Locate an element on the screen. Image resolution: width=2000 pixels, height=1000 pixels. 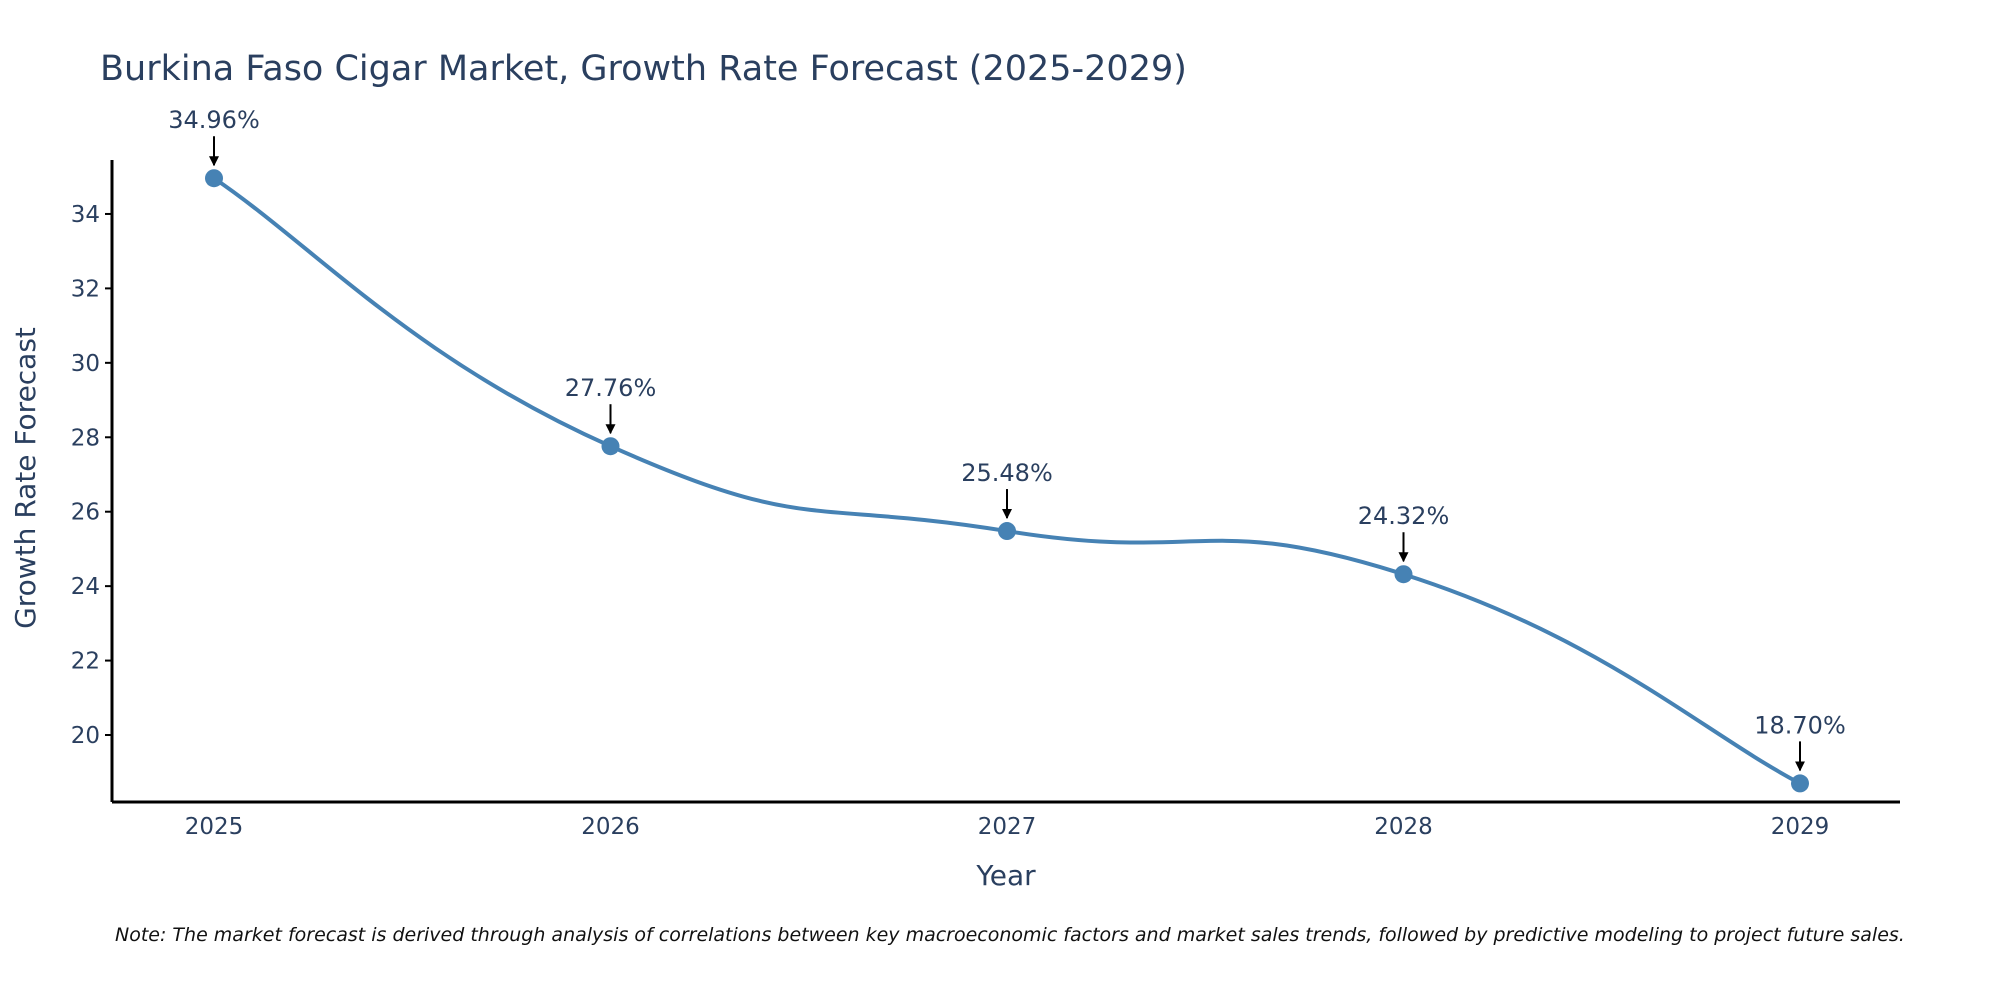
x-tick-label: 2026 is located at coordinates (610, 827).